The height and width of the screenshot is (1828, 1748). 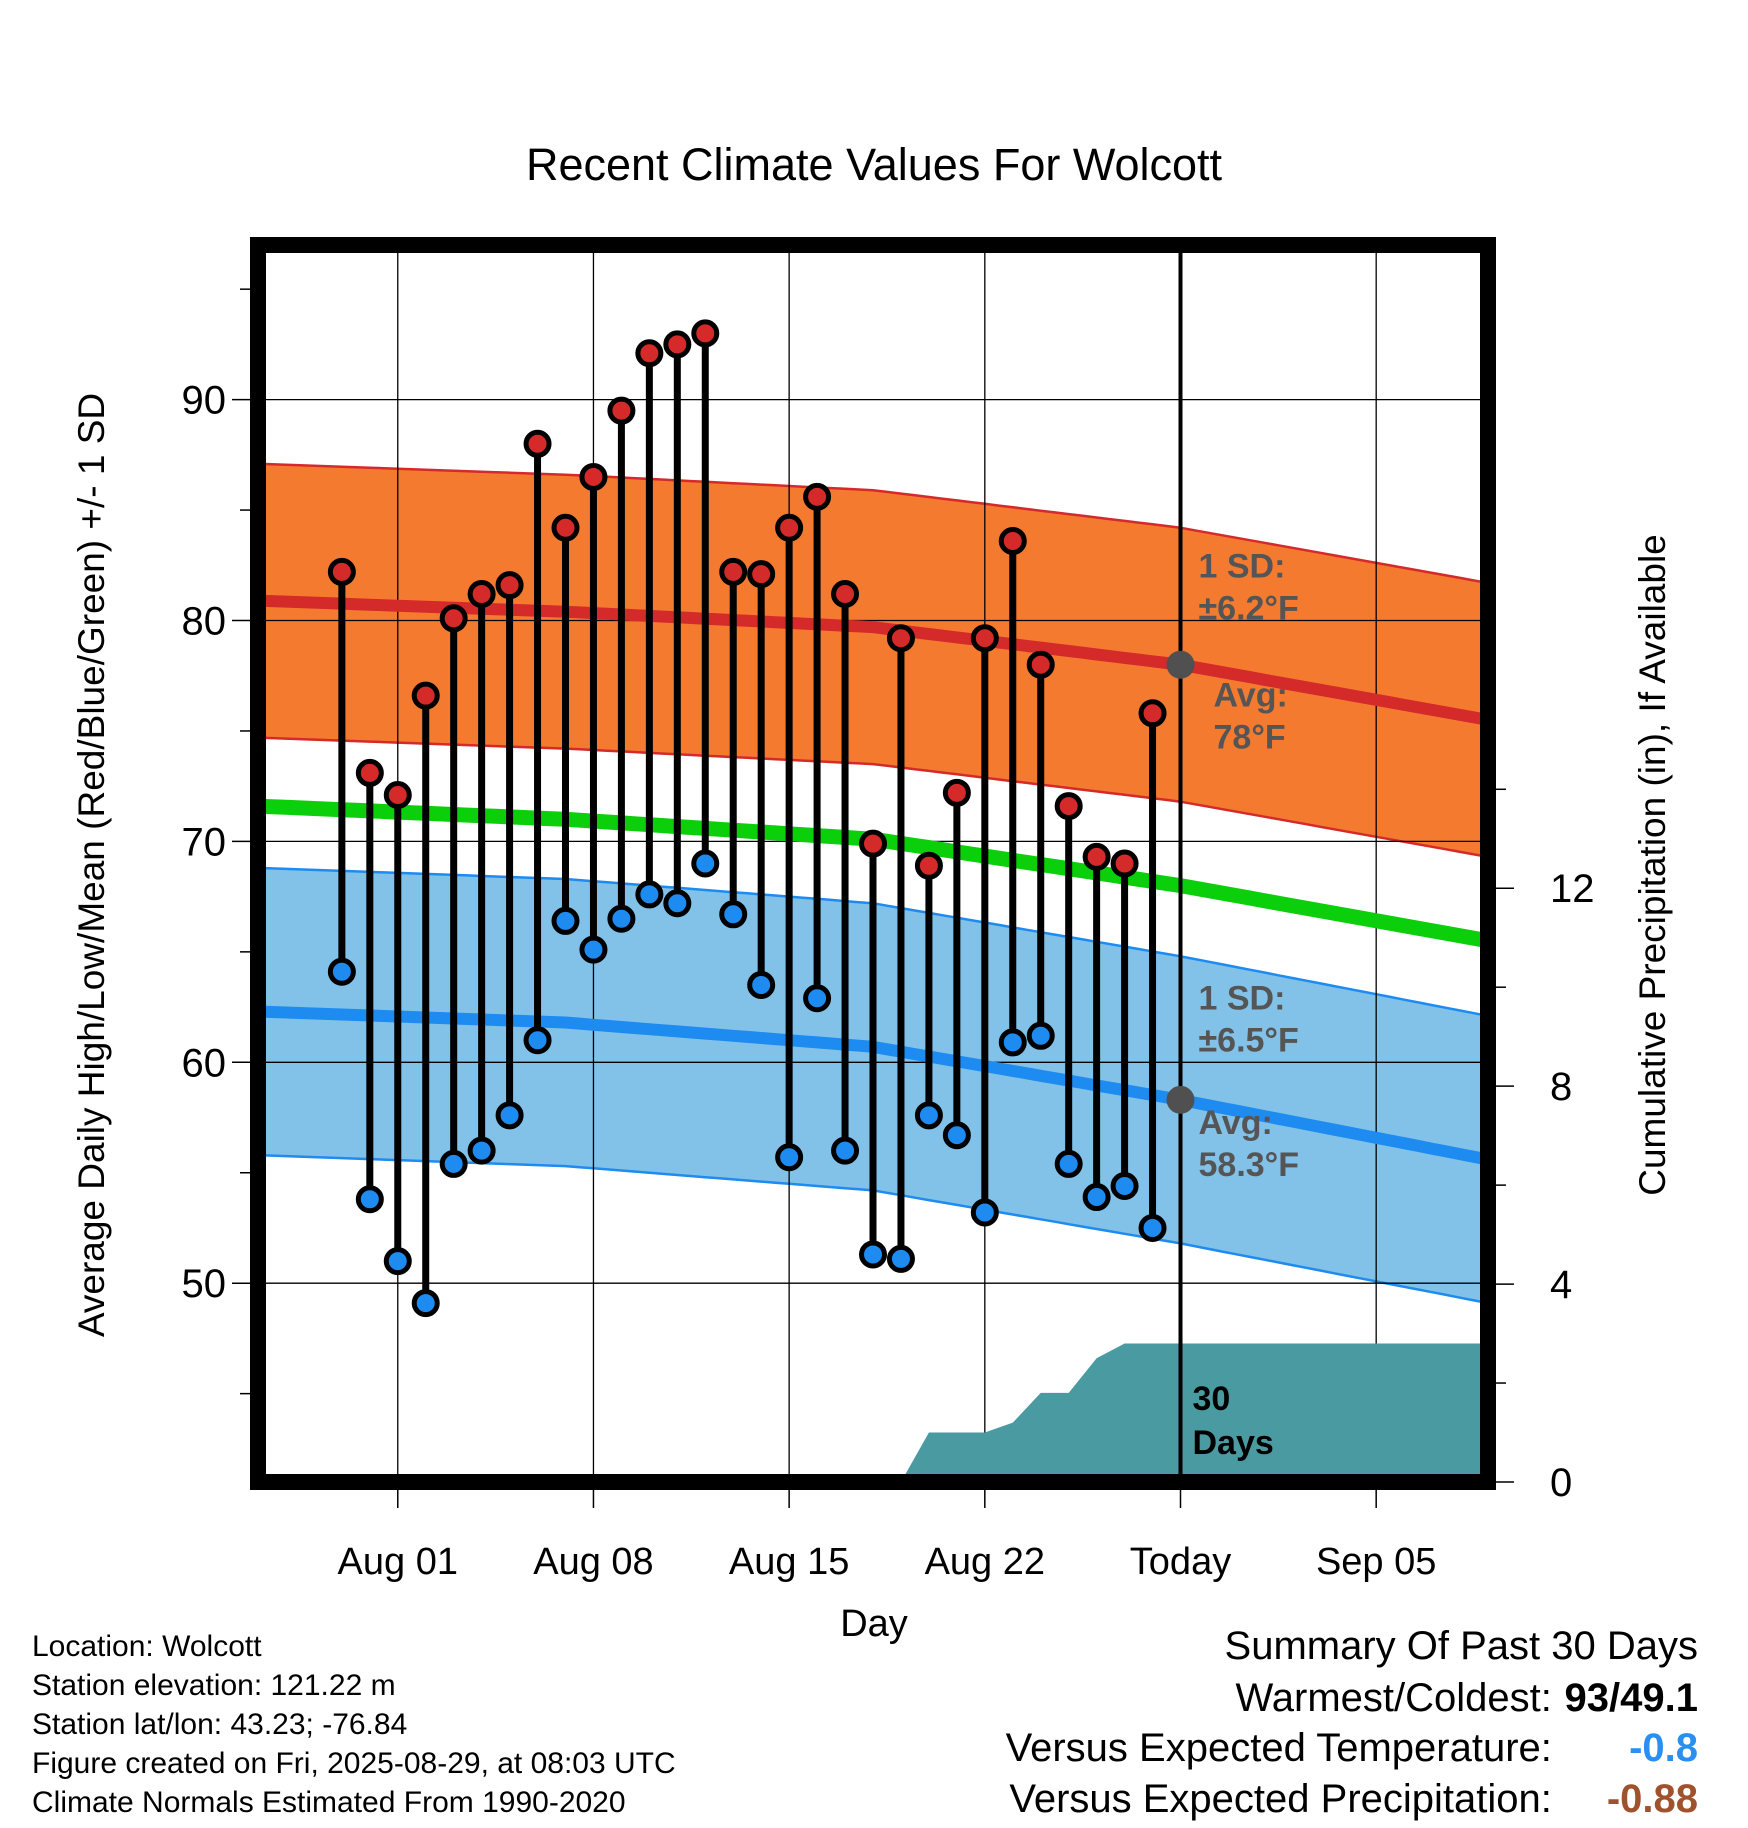 What do you see at coordinates (985, 1562) in the screenshot?
I see `x-tick-label: Aug 22` at bounding box center [985, 1562].